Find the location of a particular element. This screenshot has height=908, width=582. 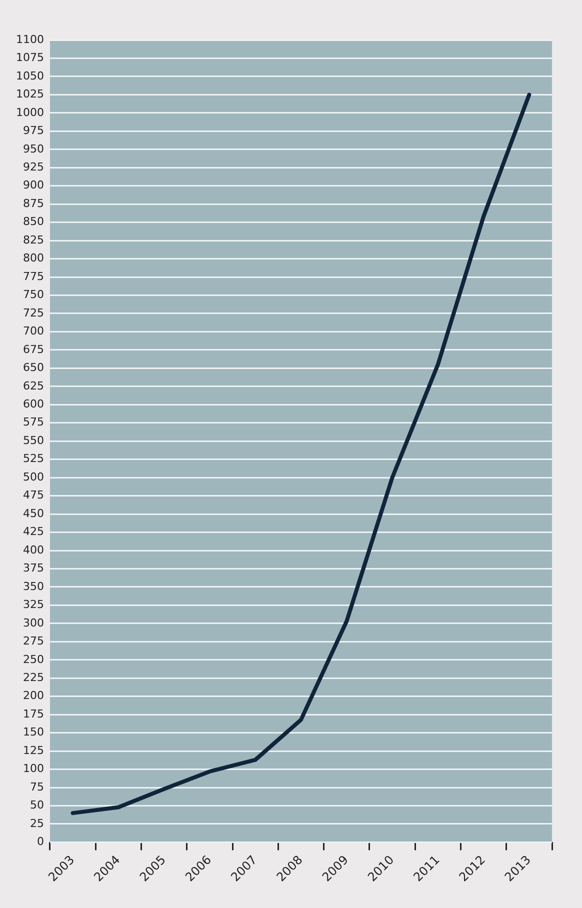

y-tick-label: 1000 is located at coordinates (30, 112).